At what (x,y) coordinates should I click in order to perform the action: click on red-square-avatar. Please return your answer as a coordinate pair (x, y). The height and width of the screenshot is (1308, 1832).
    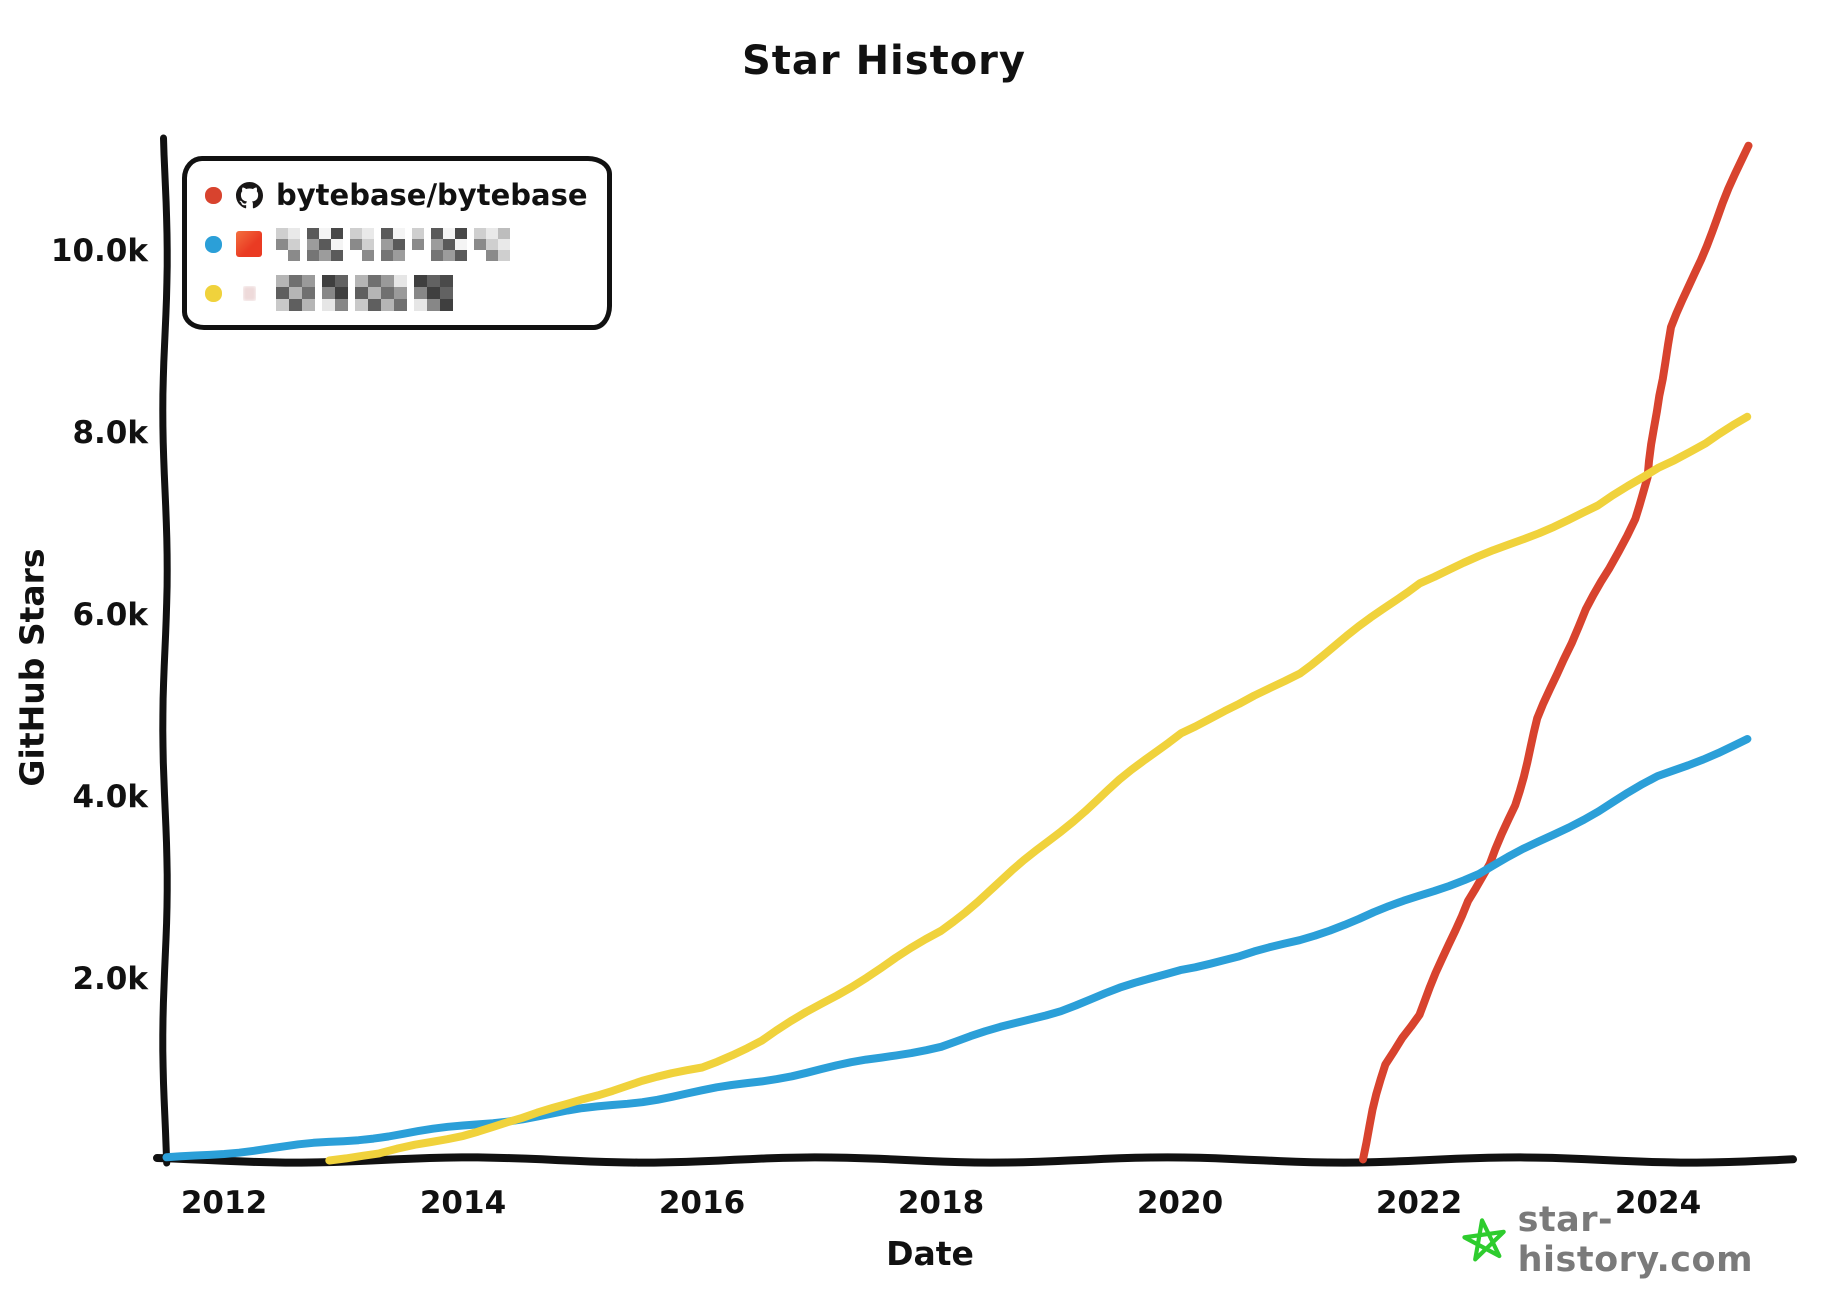
    Looking at the image, I should click on (249, 244).